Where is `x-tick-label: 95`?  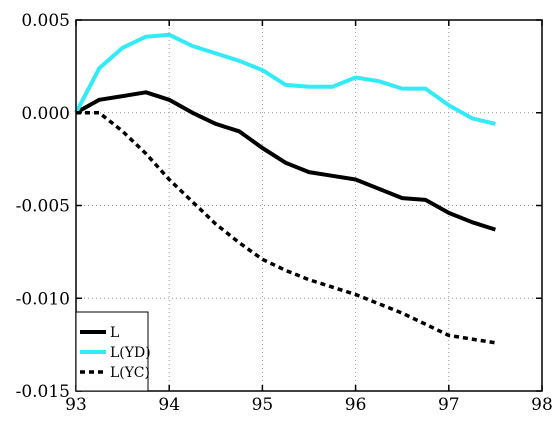
x-tick-label: 95 is located at coordinates (263, 405).